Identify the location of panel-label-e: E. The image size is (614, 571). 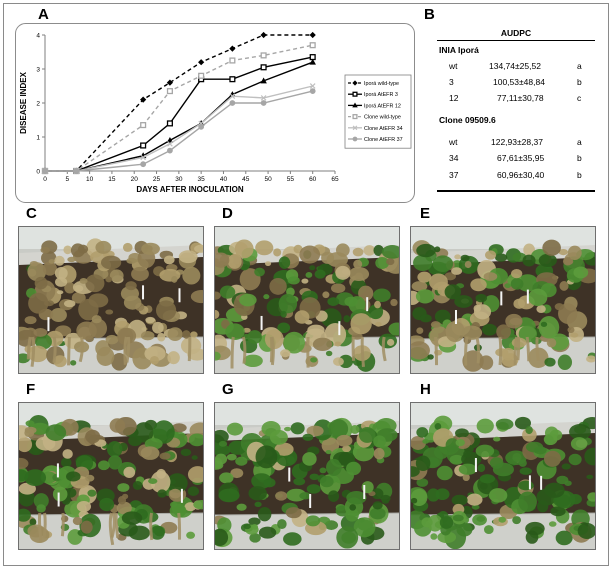
(425, 213).